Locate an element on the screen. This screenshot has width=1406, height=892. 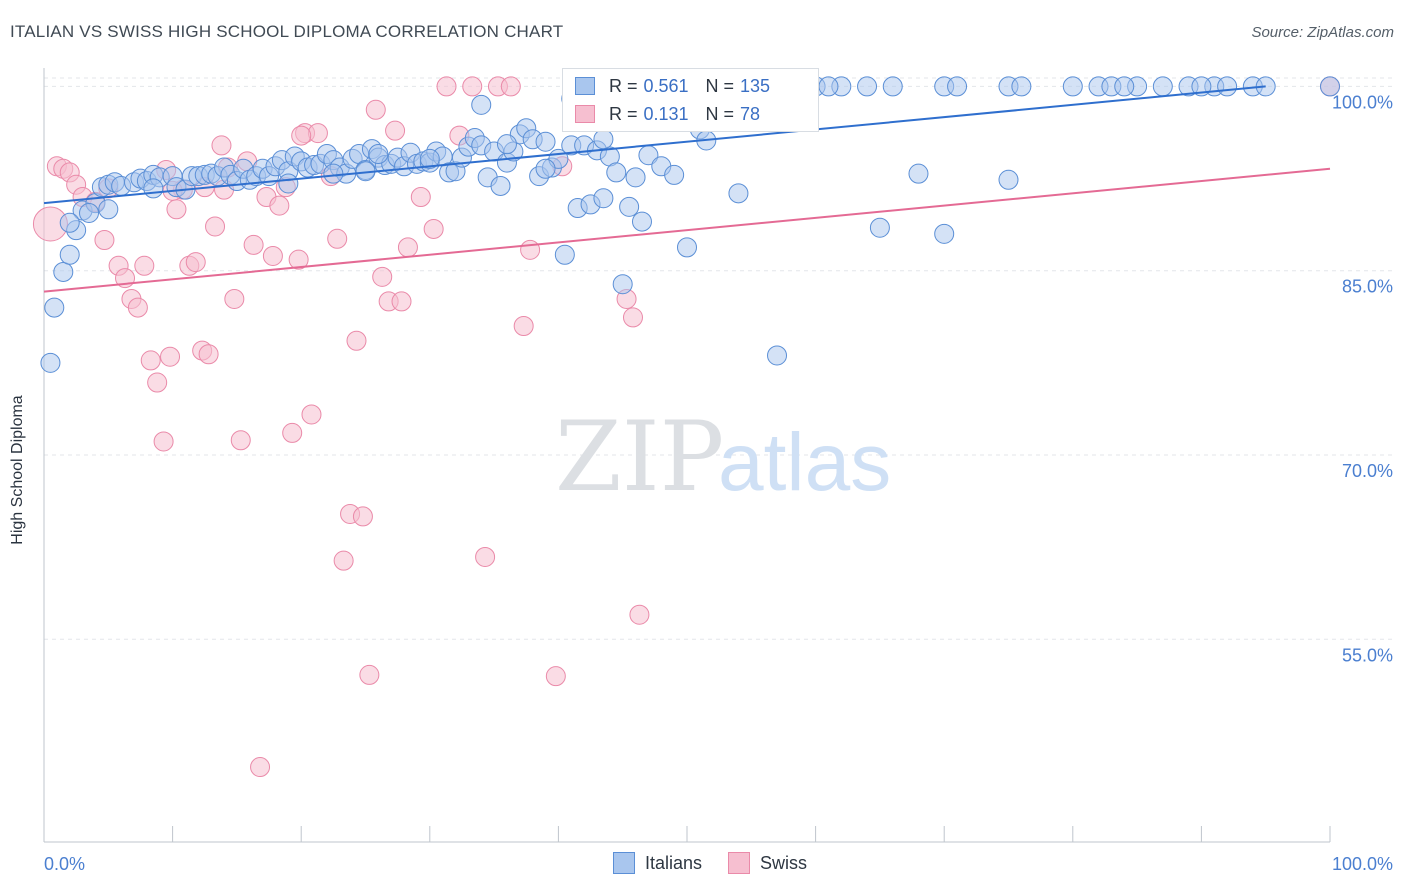
italians-r-label: R = is located at coordinates (623, 85).